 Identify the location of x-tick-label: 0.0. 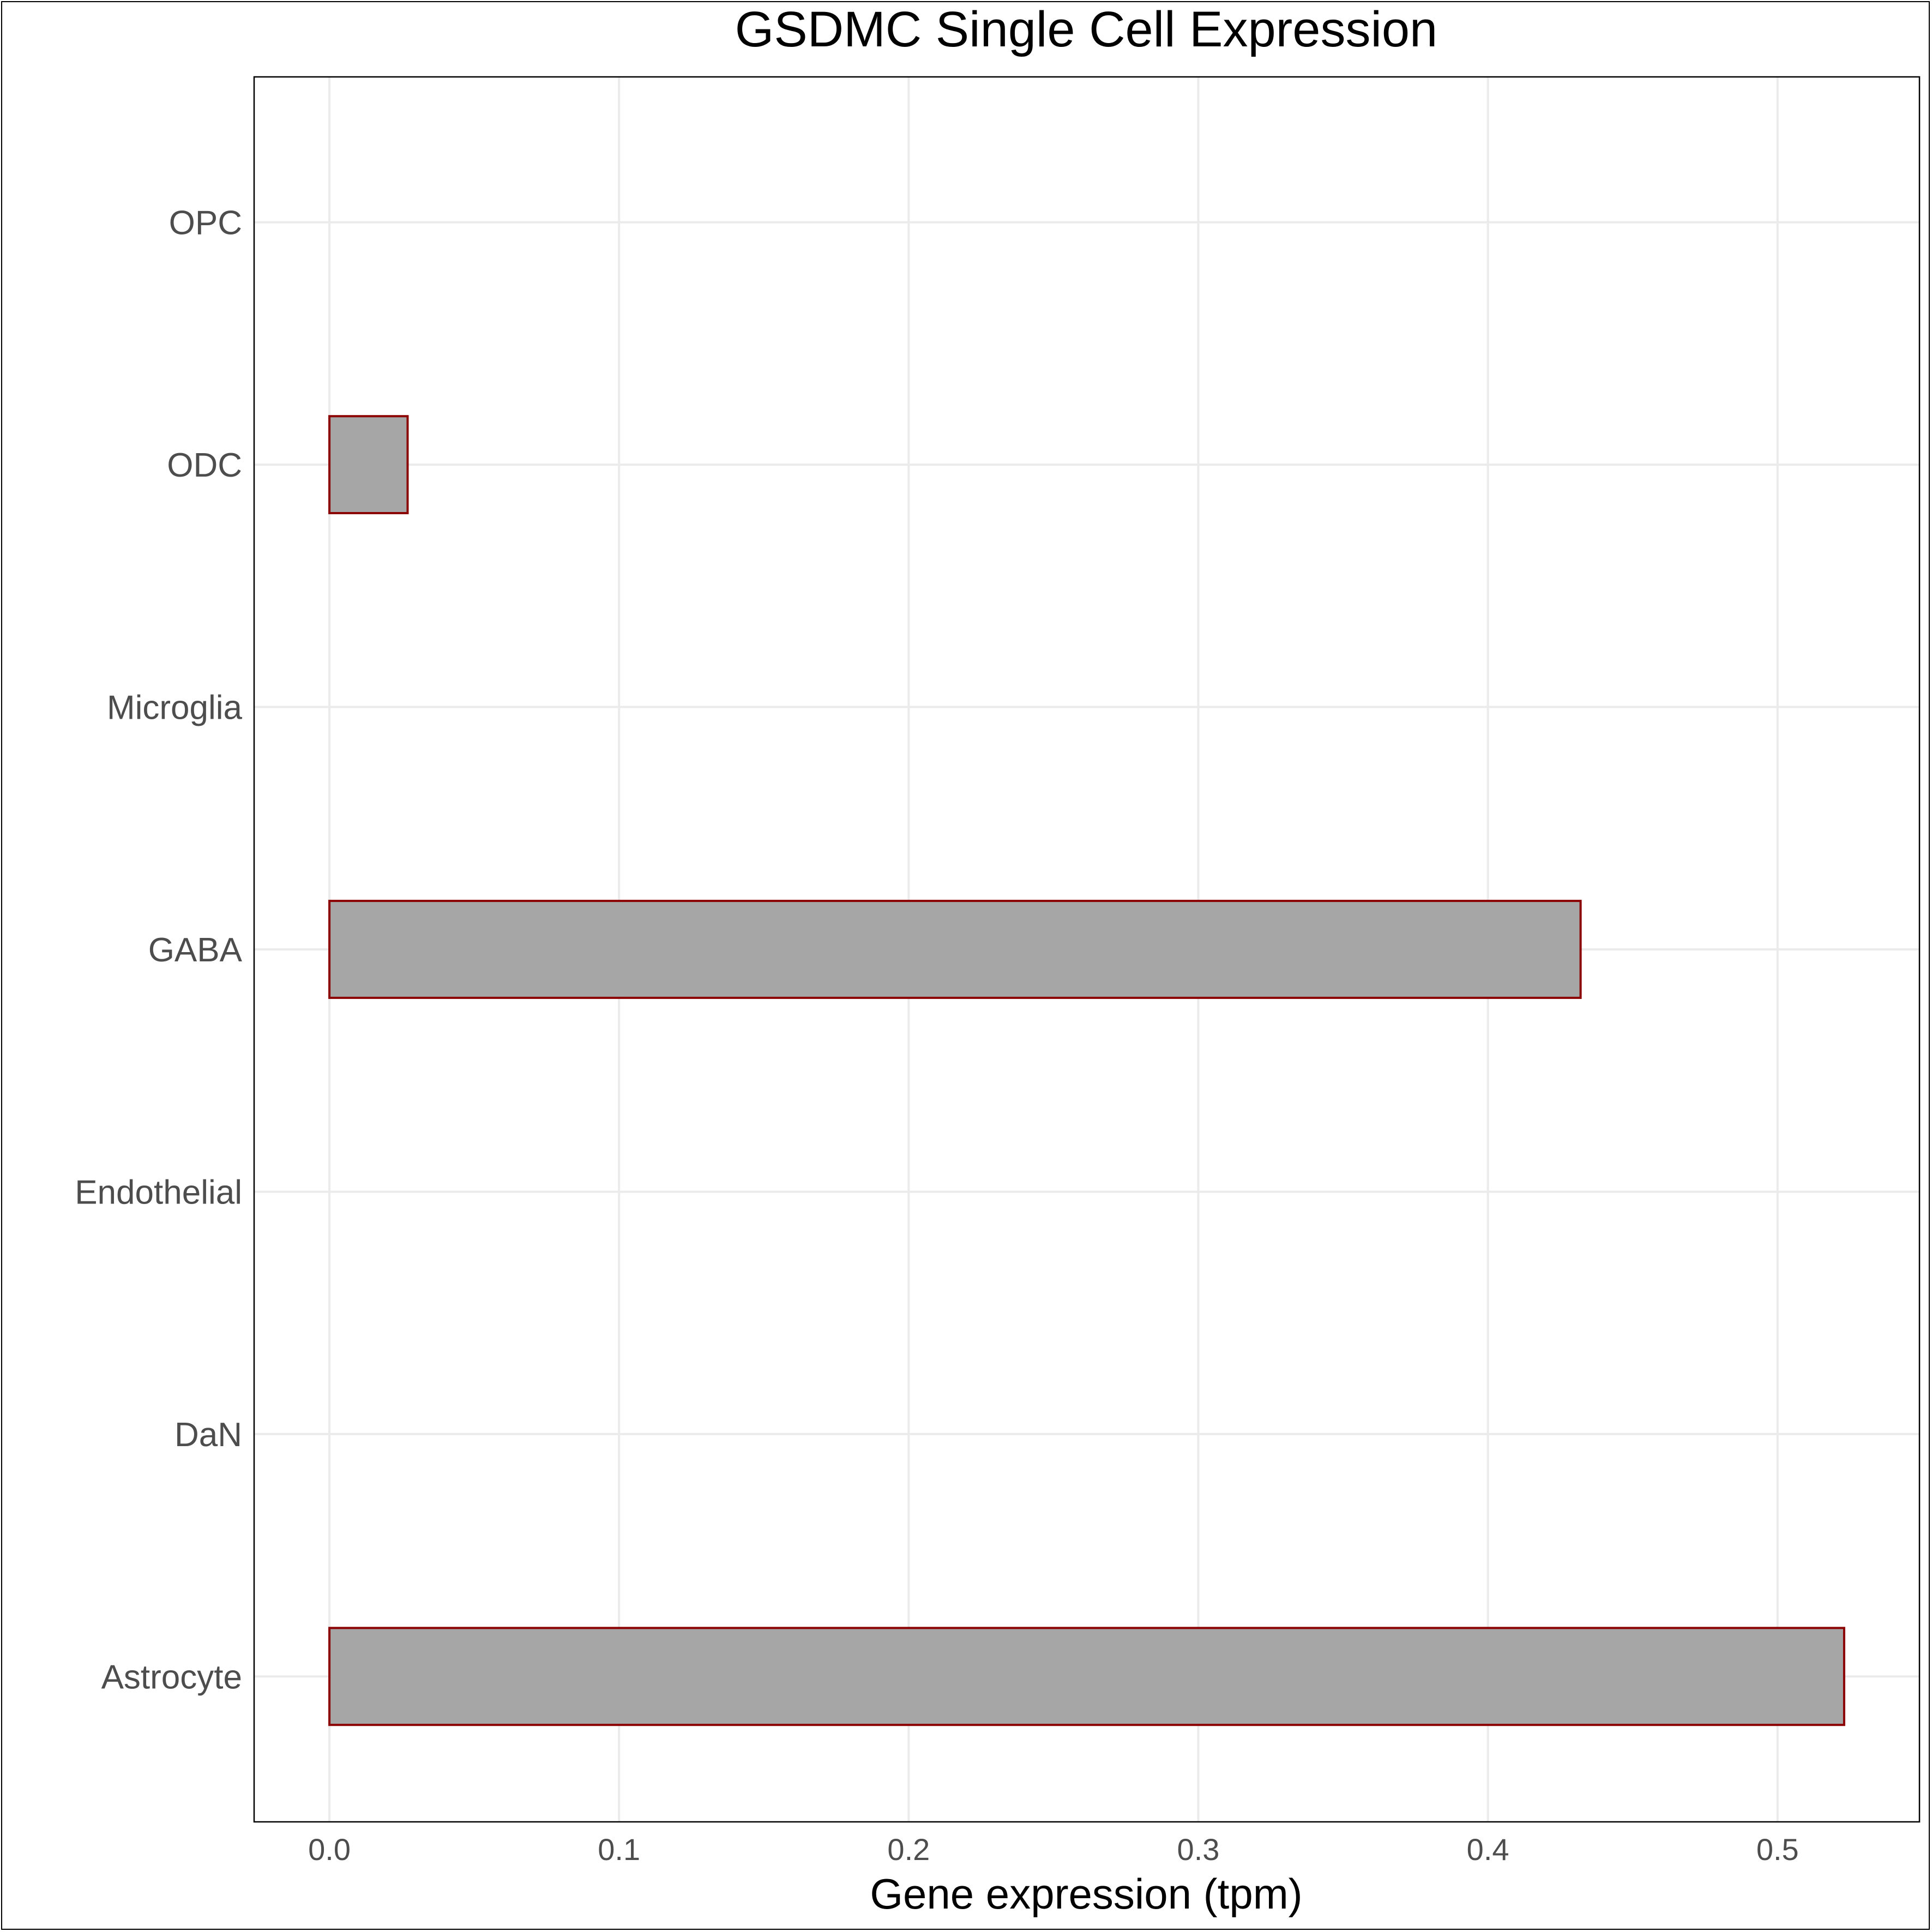
(329, 1849).